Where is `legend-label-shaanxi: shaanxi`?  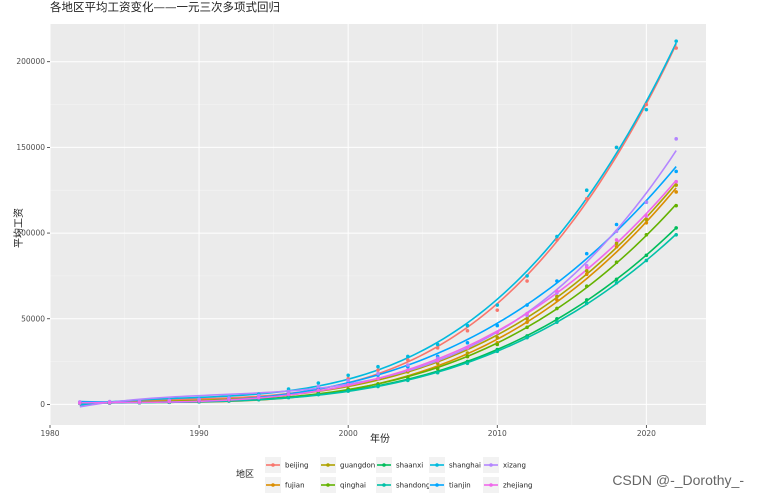 legend-label-shaanxi: shaanxi is located at coordinates (409, 466).